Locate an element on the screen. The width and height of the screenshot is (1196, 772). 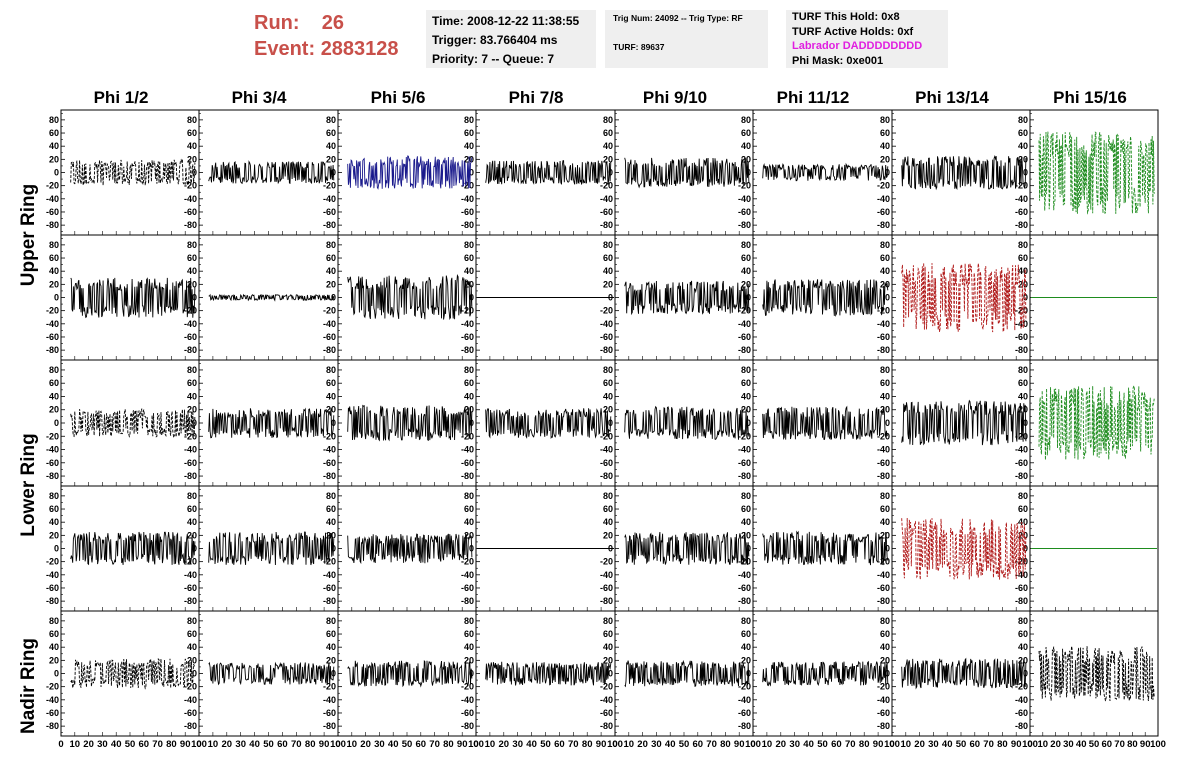
panel-r3-c5: 80 60 40 20 0 -20 -40 -60 -80 is located at coordinates (815, 548).